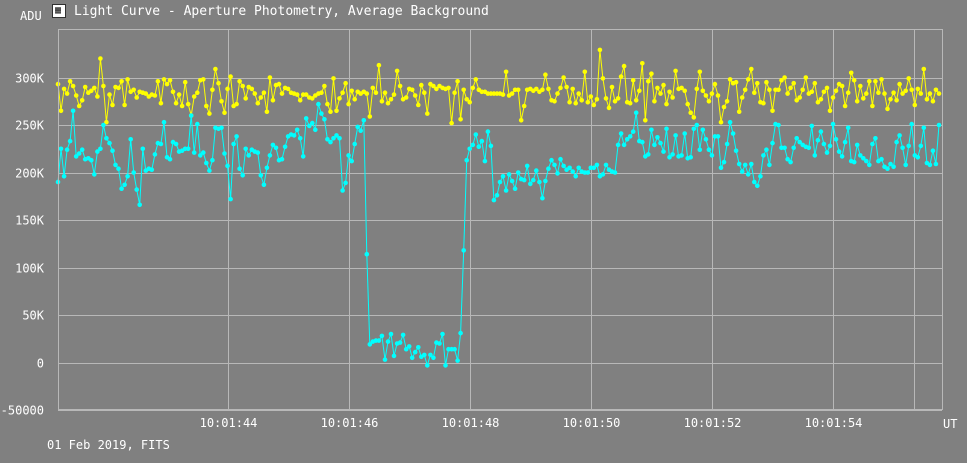 This screenshot has width=967, height=463. I want to click on y-tick-label: 200K, so click(30, 174).